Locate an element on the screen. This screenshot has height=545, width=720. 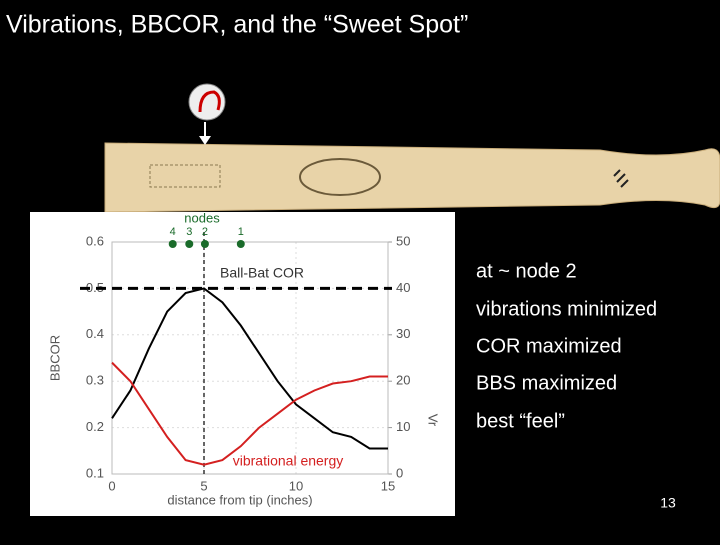
y-tick-label: 0.4 is located at coordinates (95, 333).